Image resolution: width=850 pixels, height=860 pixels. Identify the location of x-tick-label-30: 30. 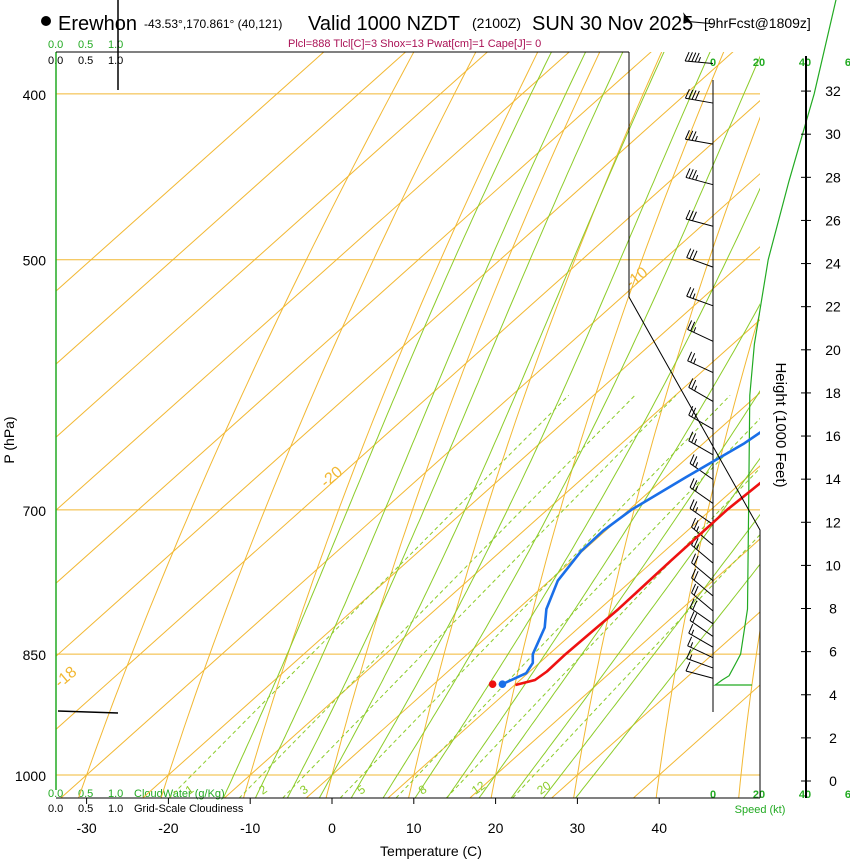
(578, 828).